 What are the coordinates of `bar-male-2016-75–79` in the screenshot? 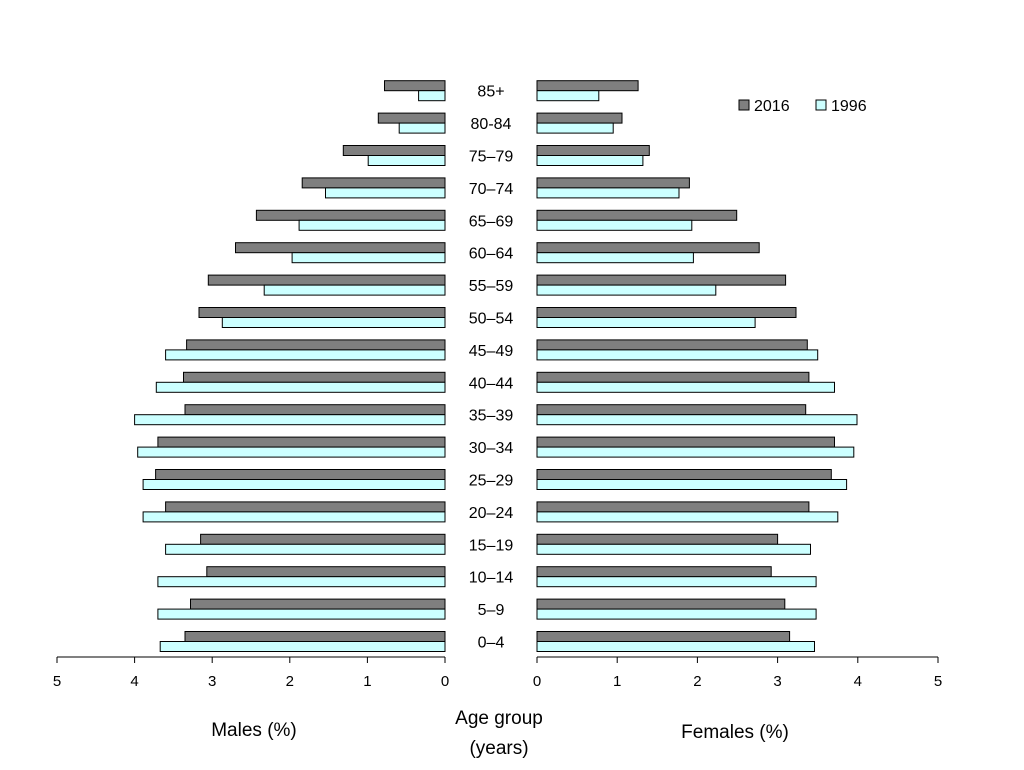 It's located at (394, 150).